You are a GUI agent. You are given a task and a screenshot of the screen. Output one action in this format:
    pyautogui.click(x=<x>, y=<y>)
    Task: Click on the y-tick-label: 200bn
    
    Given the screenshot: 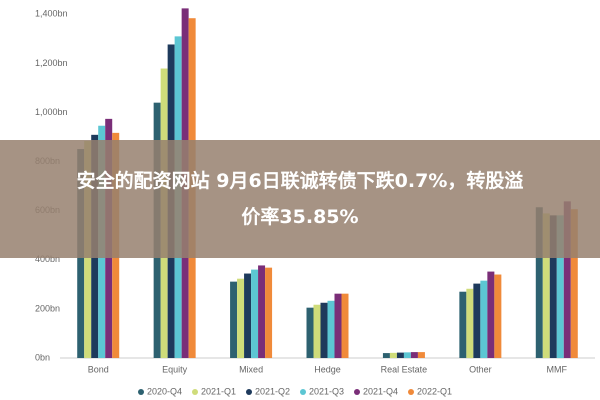 What is the action you would take?
    pyautogui.click(x=47, y=308)
    